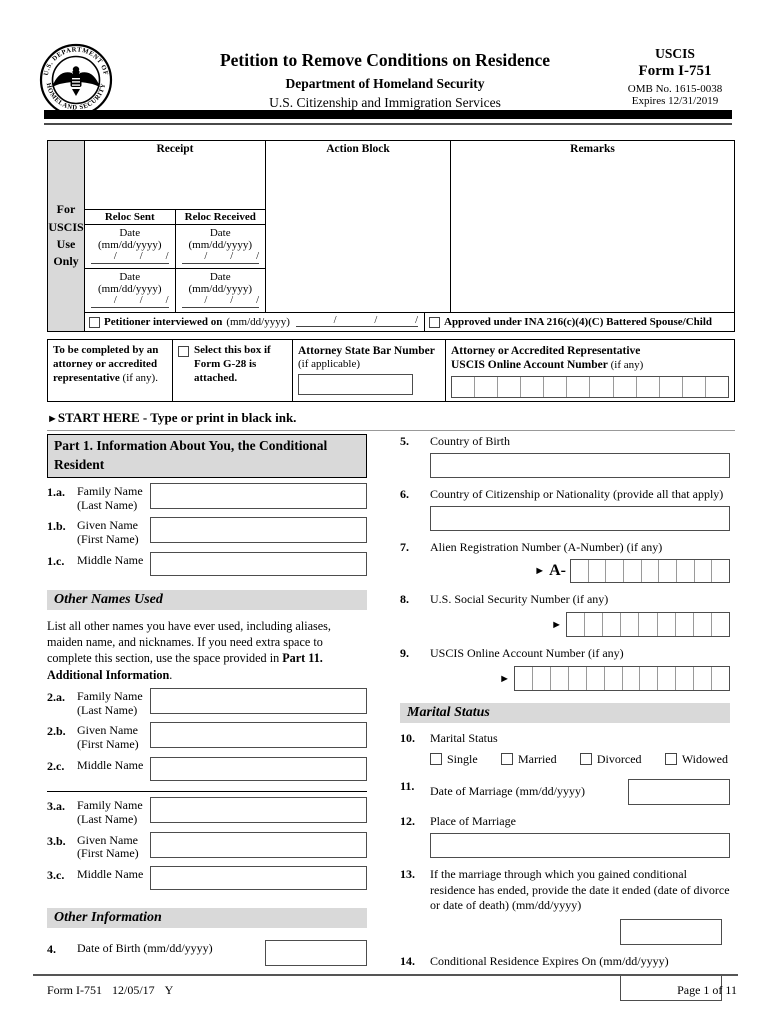 This screenshot has height=1024, width=770. I want to click on family-name-input-2a, so click(258, 700).